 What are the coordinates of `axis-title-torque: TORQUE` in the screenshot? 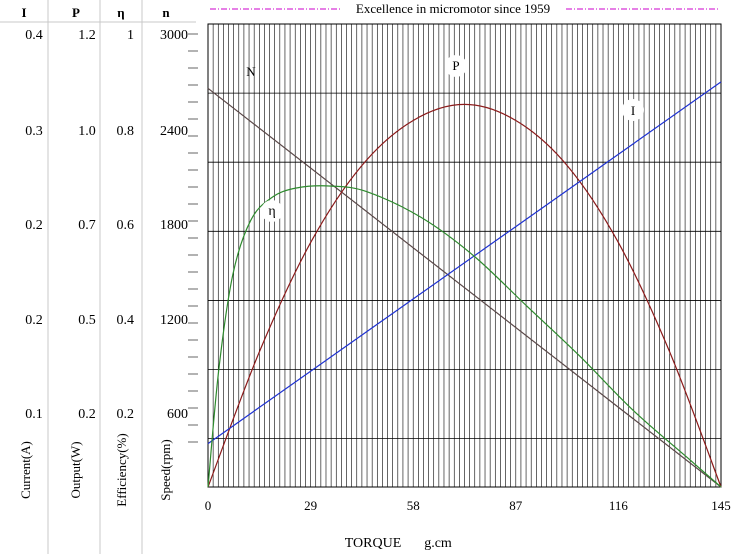 It's located at (373, 543).